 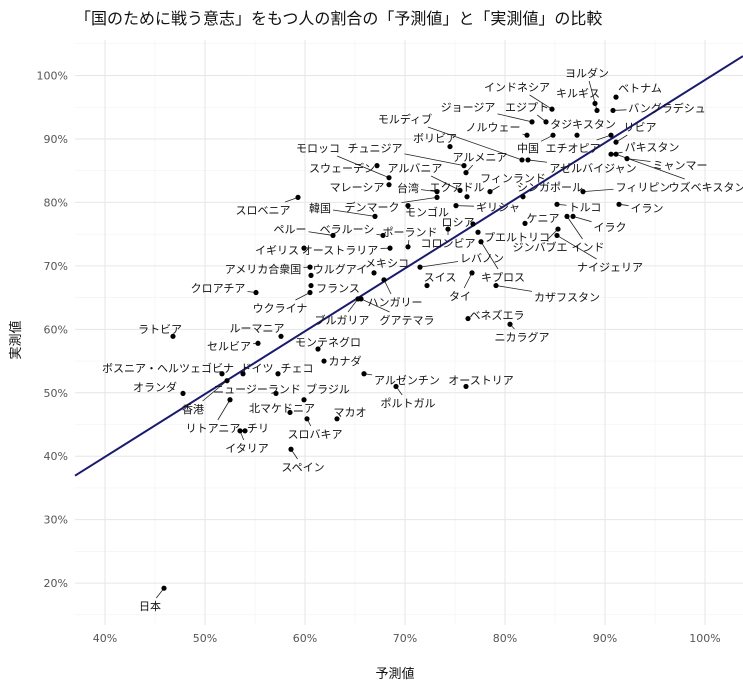 I want to click on point-label: ギリシャ, so click(x=498, y=207).